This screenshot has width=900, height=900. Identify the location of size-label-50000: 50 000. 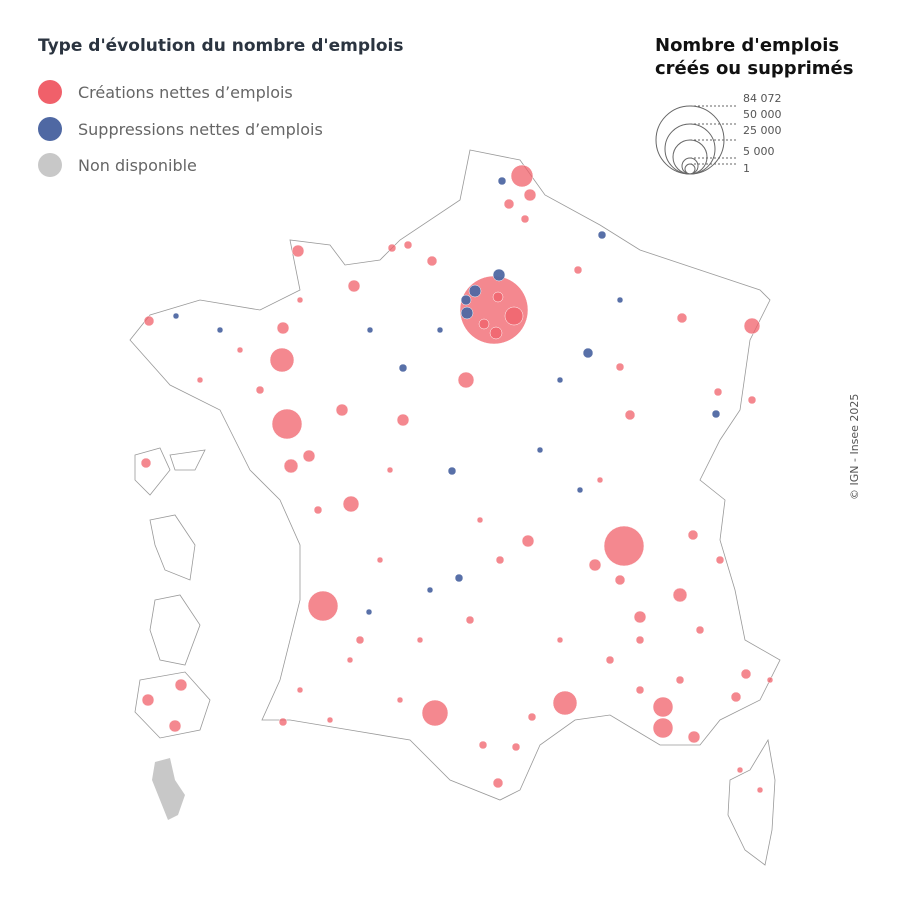
(762, 114).